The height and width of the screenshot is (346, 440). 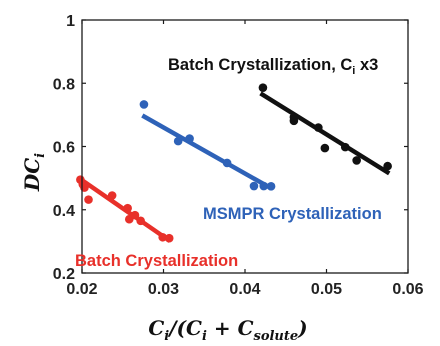 What do you see at coordinates (34, 172) in the screenshot?
I see `y-axis-label: DCi` at bounding box center [34, 172].